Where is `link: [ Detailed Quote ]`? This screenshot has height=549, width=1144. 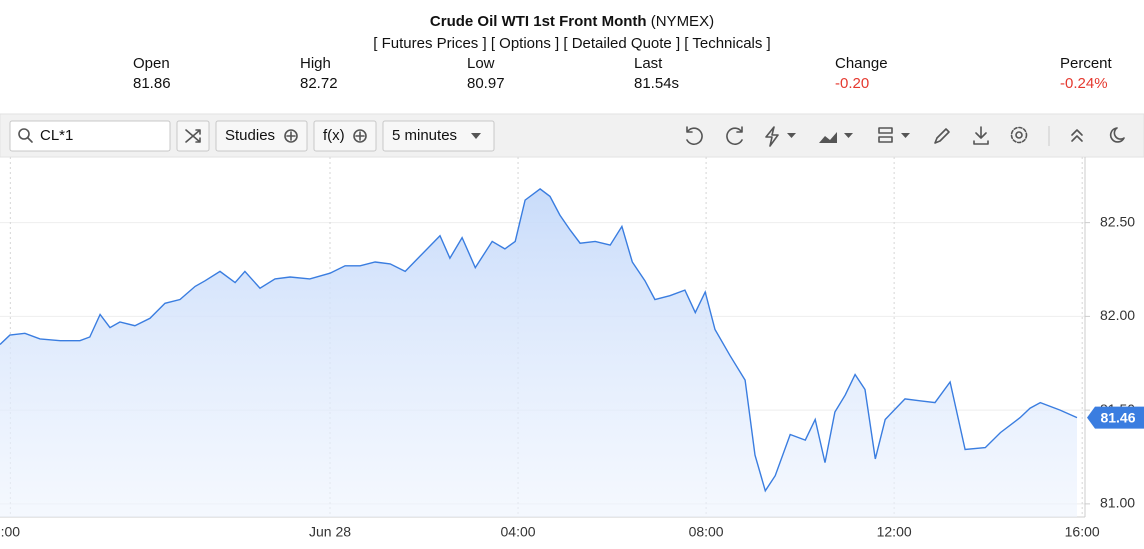
link: [ Detailed Quote ] is located at coordinates (621, 43).